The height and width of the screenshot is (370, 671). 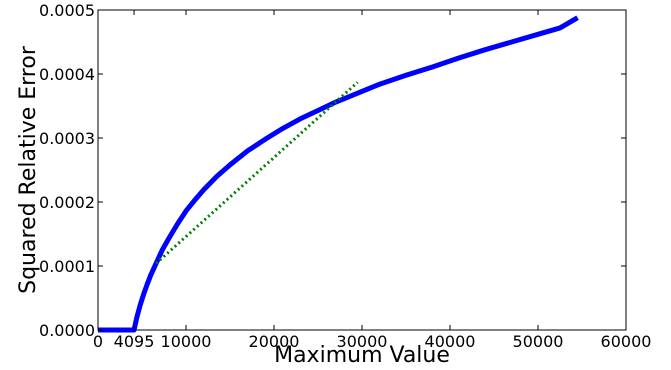 What do you see at coordinates (67, 202) in the screenshot?
I see `y-tick-label: 0.0002` at bounding box center [67, 202].